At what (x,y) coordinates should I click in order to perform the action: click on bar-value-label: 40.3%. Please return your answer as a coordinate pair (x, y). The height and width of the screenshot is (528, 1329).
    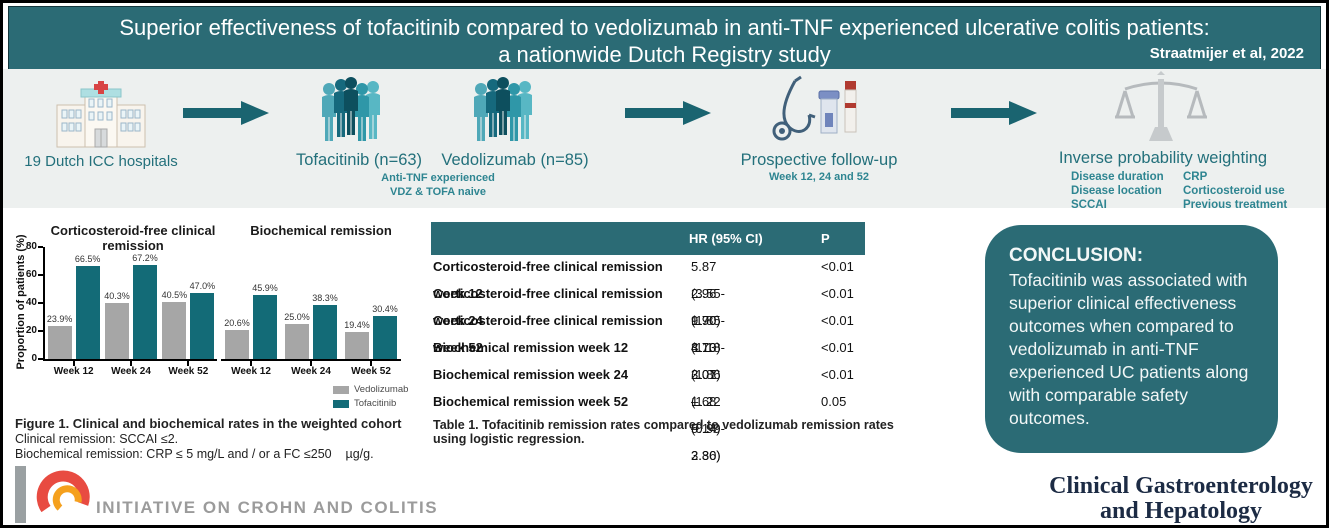
    Looking at the image, I should click on (117, 296).